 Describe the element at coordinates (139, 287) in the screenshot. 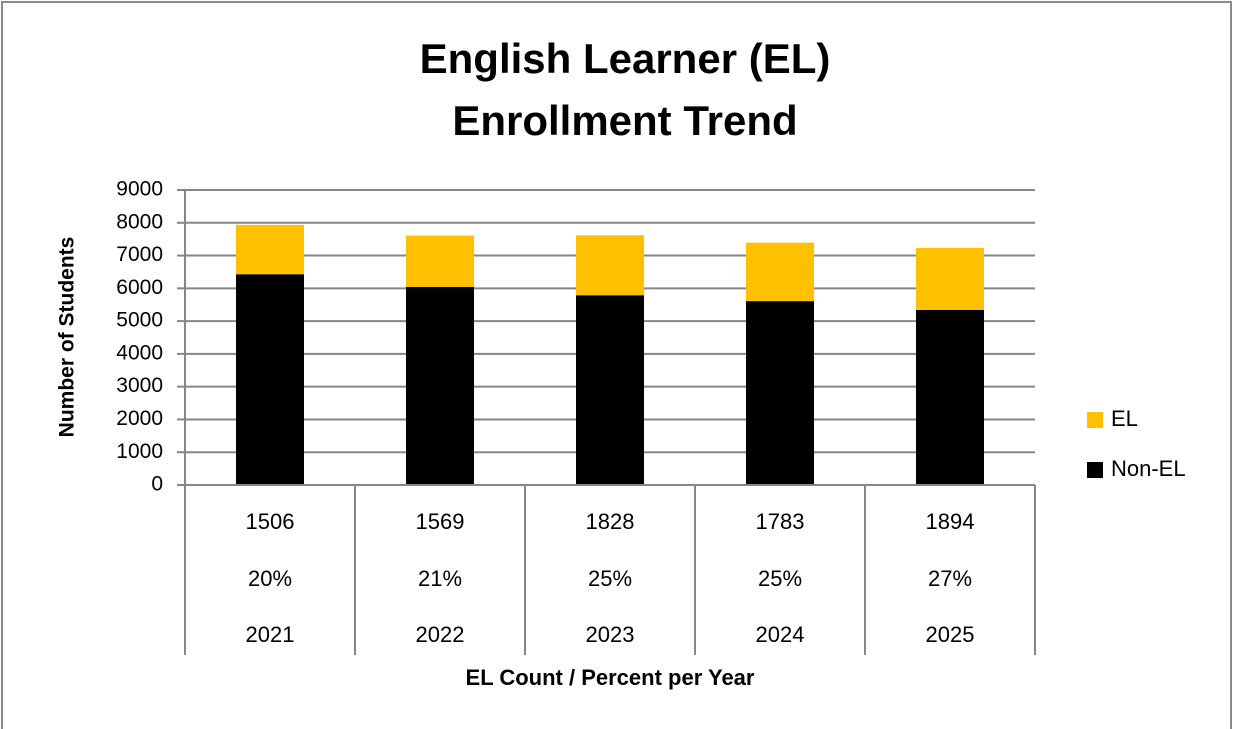

I see `y-tick-label: 6000` at that location.